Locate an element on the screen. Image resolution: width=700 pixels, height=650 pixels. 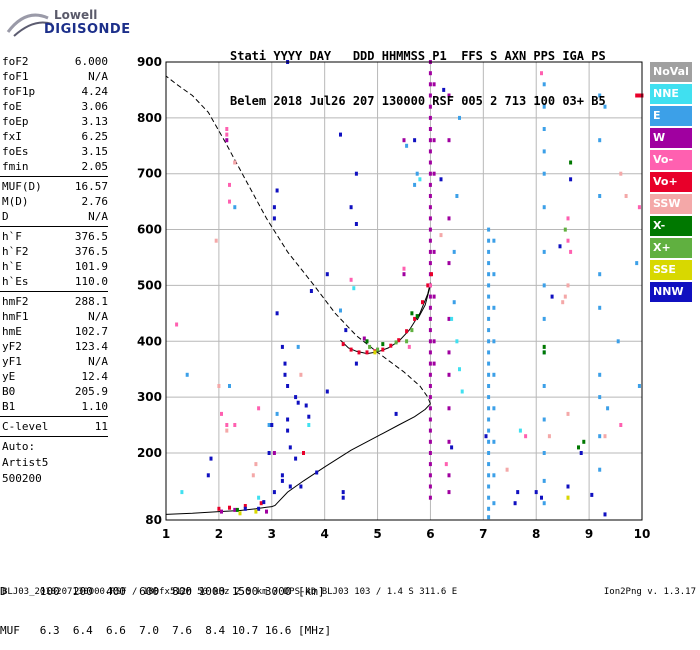
y-tick-label: 200 is located at coordinates (149, 453).